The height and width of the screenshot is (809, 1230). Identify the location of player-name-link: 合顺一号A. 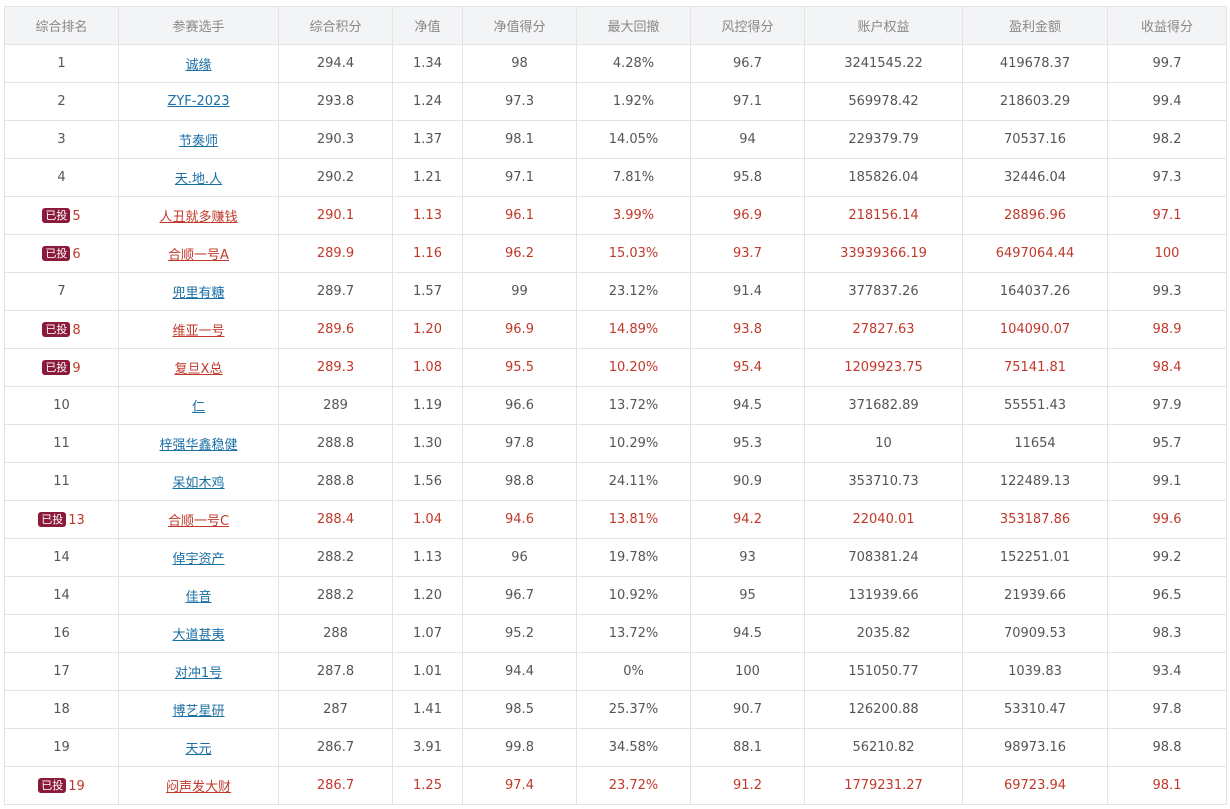
(198, 255).